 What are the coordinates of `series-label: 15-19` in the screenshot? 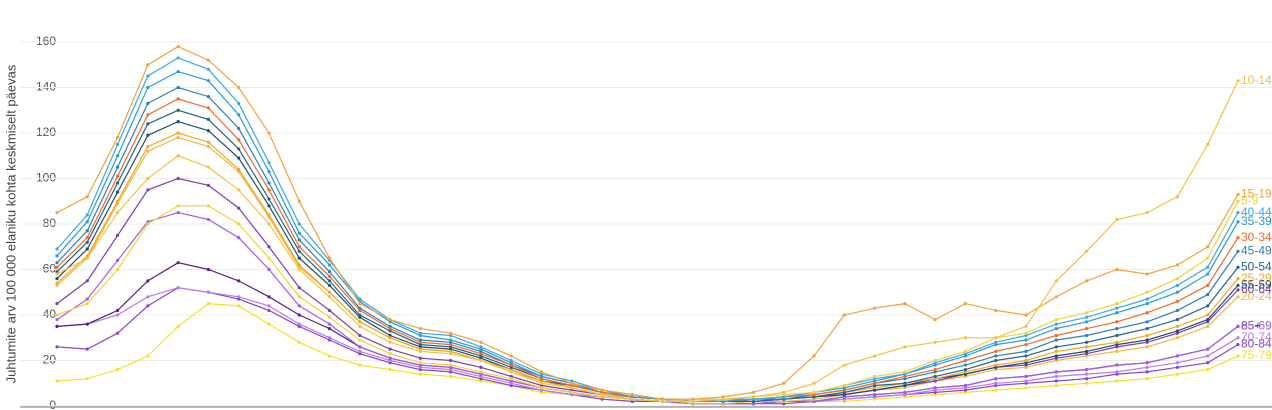 It's located at (1256, 194).